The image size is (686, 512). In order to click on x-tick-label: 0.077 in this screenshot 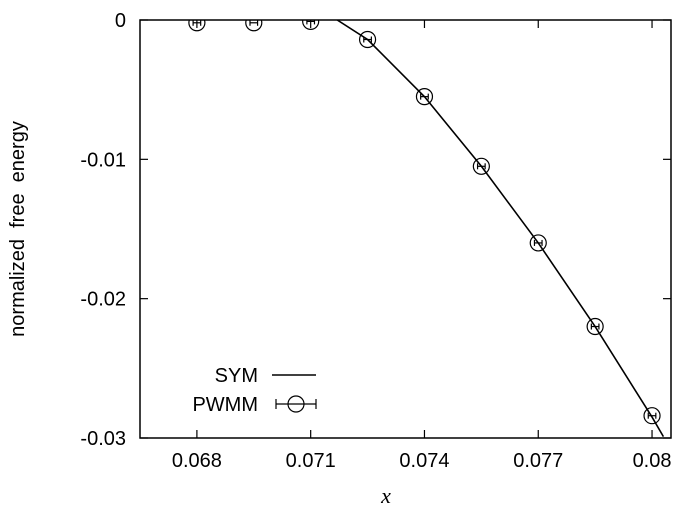, I will do `click(538, 461)`.